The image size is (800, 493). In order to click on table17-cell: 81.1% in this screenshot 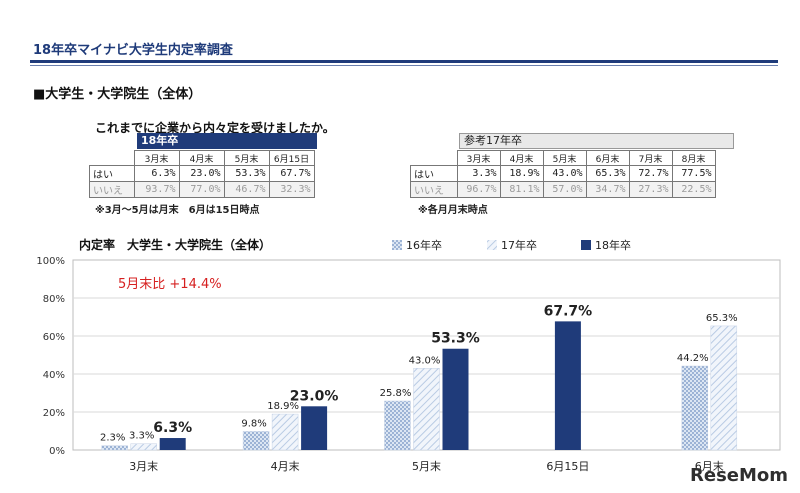, I will do `click(521, 189)`.